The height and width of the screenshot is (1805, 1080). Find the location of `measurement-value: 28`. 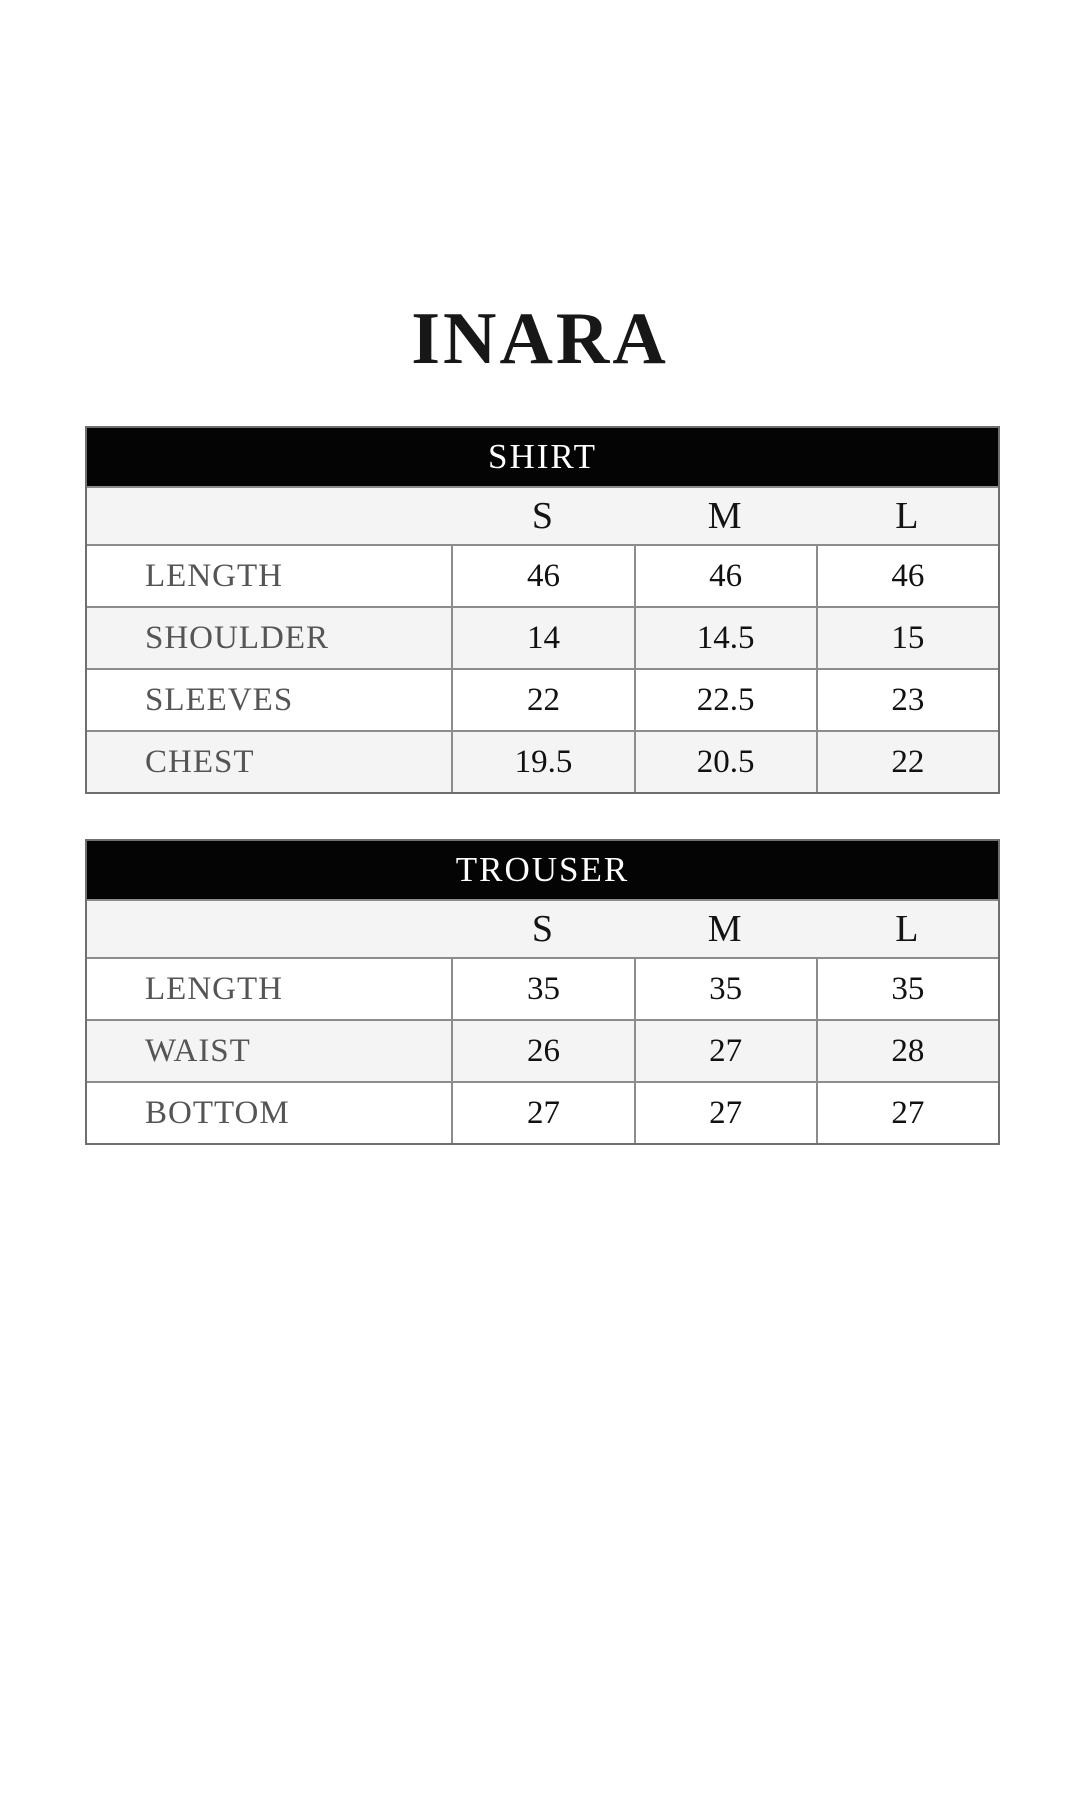

measurement-value: 28 is located at coordinates (906, 1051).